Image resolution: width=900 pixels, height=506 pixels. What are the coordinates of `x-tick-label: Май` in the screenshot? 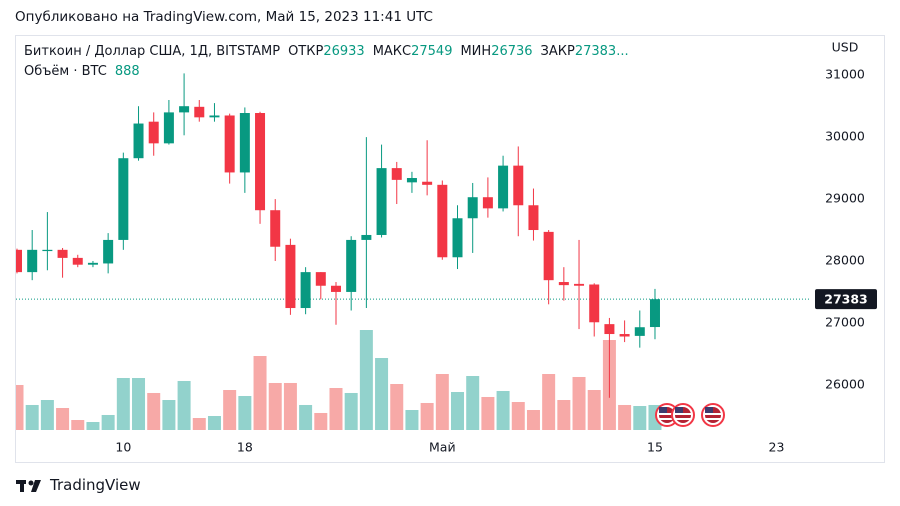 It's located at (442, 447).